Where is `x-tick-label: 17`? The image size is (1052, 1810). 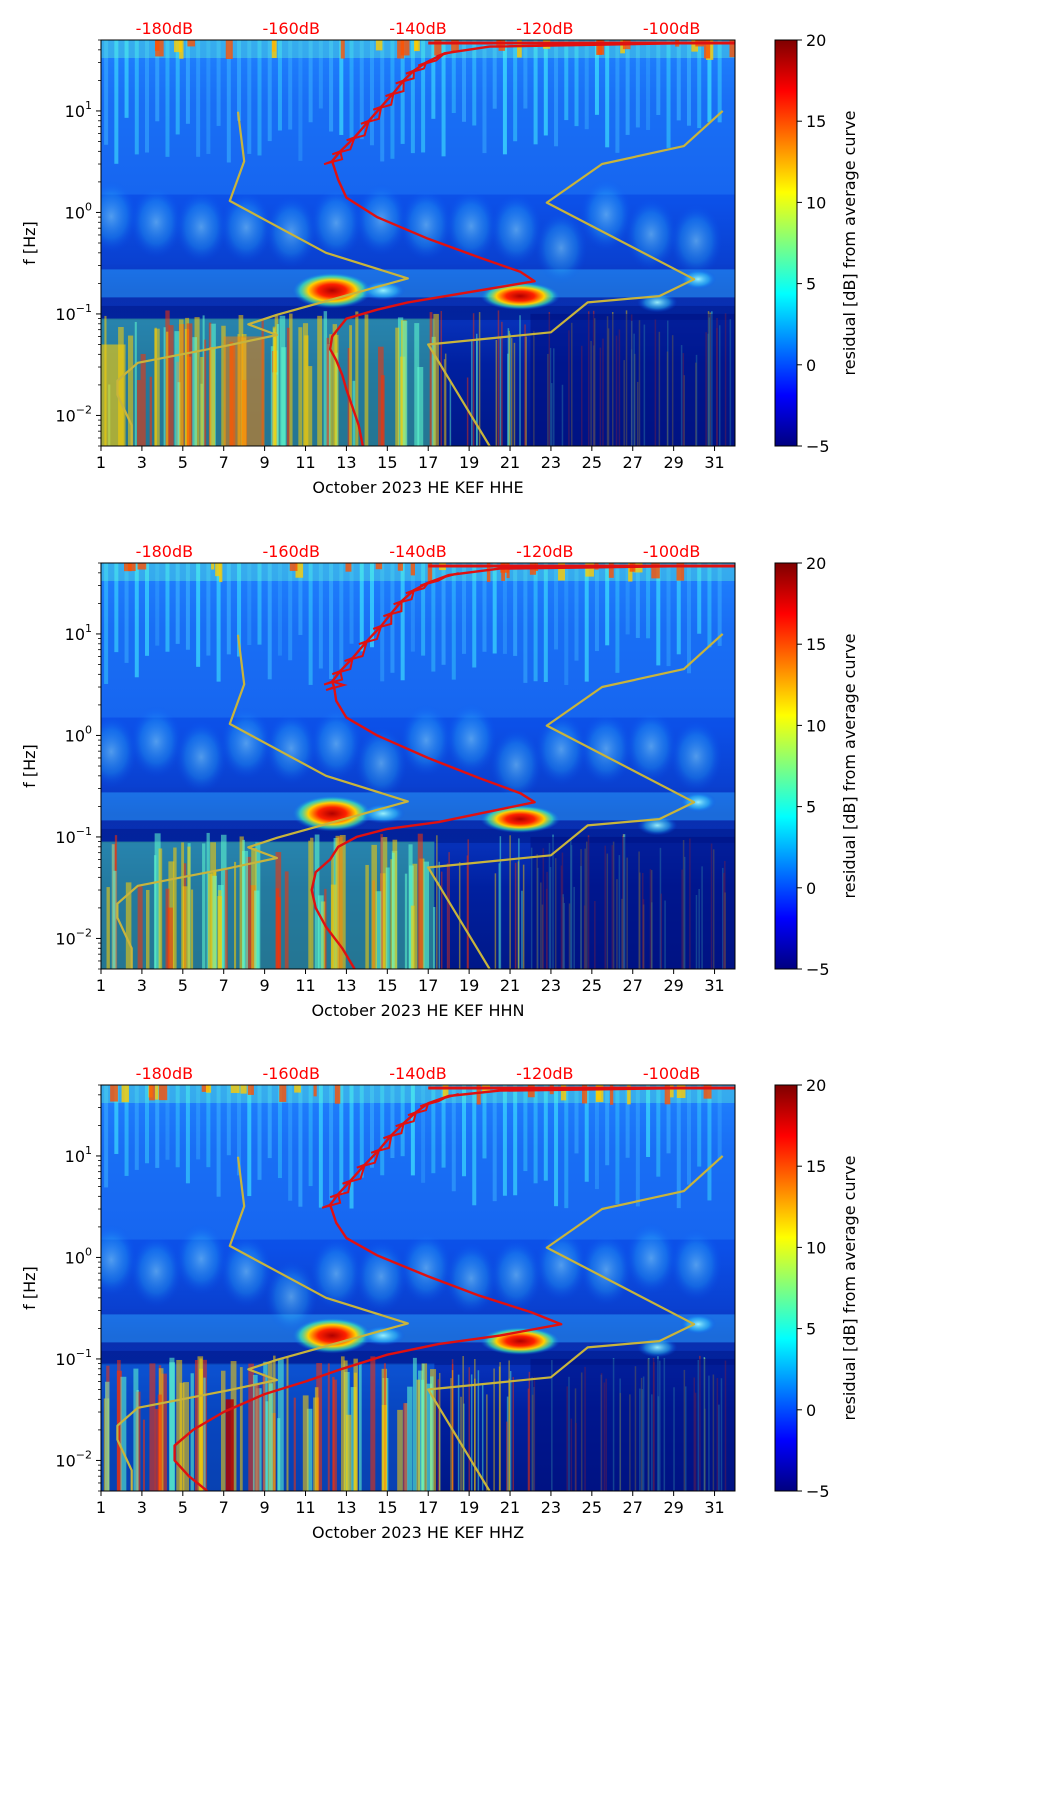
x-tick-label: 17 is located at coordinates (428, 1507).